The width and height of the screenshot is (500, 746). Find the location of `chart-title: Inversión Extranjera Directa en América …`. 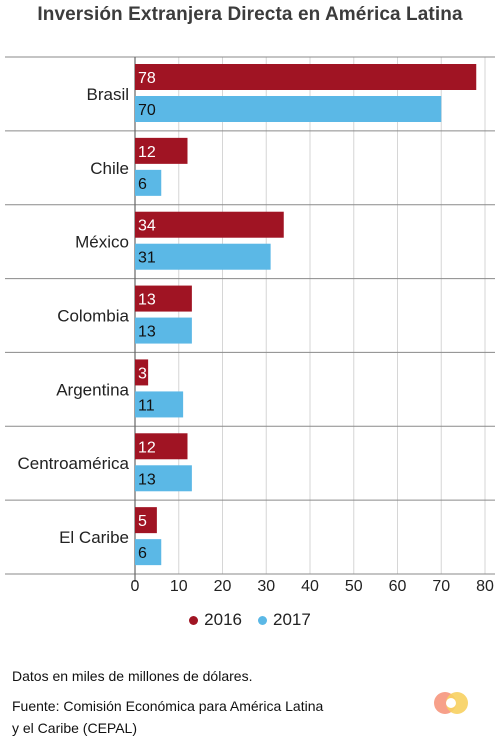

chart-title: Inversión Extranjera Directa en América … is located at coordinates (250, 14).